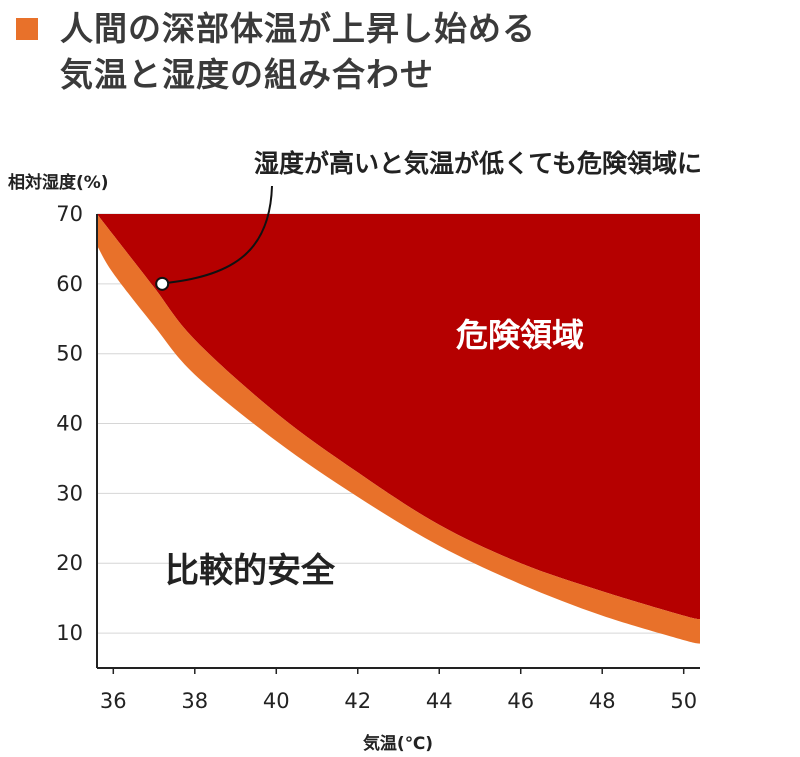 This screenshot has height=757, width=800. Describe the element at coordinates (298, 52) in the screenshot. I see `chart-title: 人間の深部体温が上昇し始める 気温と湿度の組み合わせ` at that location.